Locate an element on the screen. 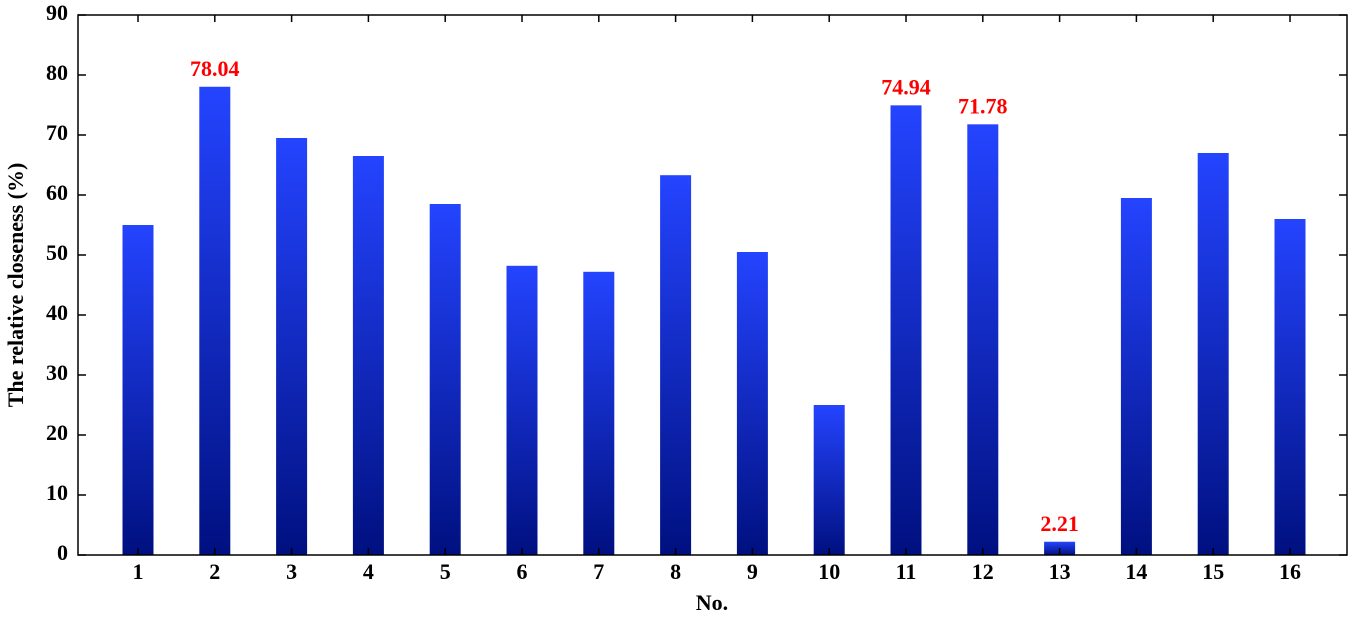 The height and width of the screenshot is (618, 1355). value-label: 2.21 is located at coordinates (1059, 523).